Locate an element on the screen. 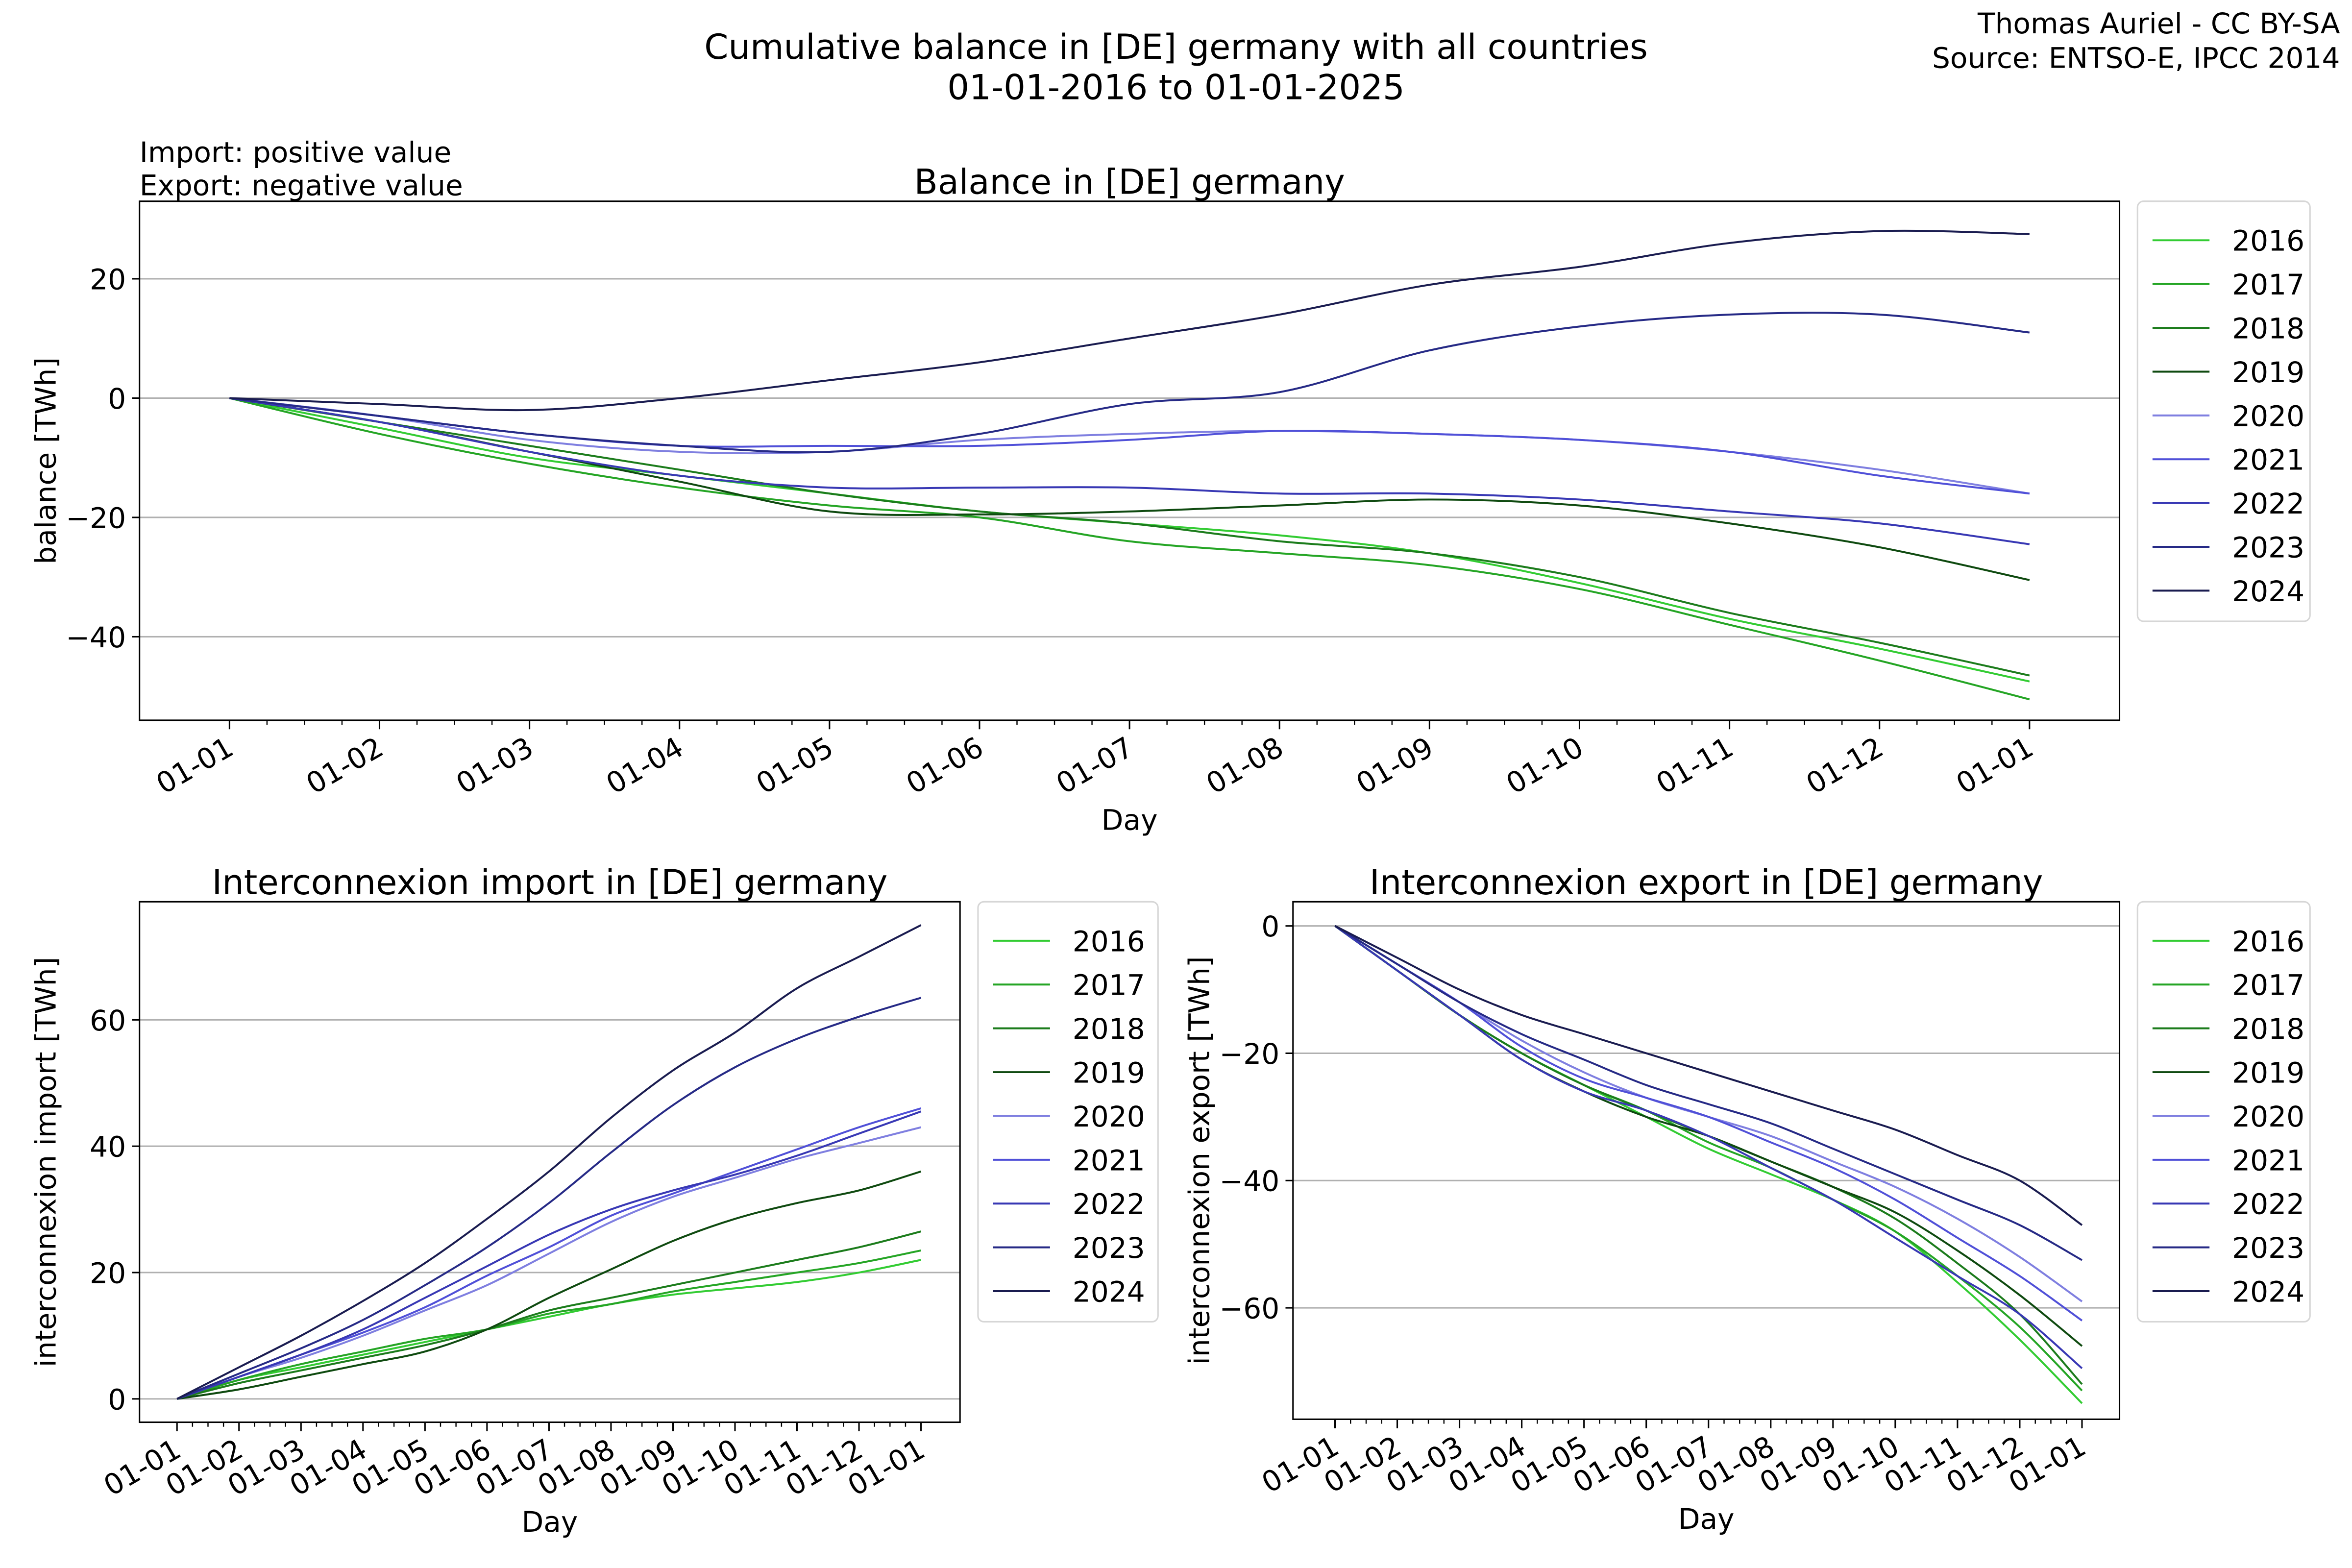  series-line-2019 is located at coordinates (549, 1285).